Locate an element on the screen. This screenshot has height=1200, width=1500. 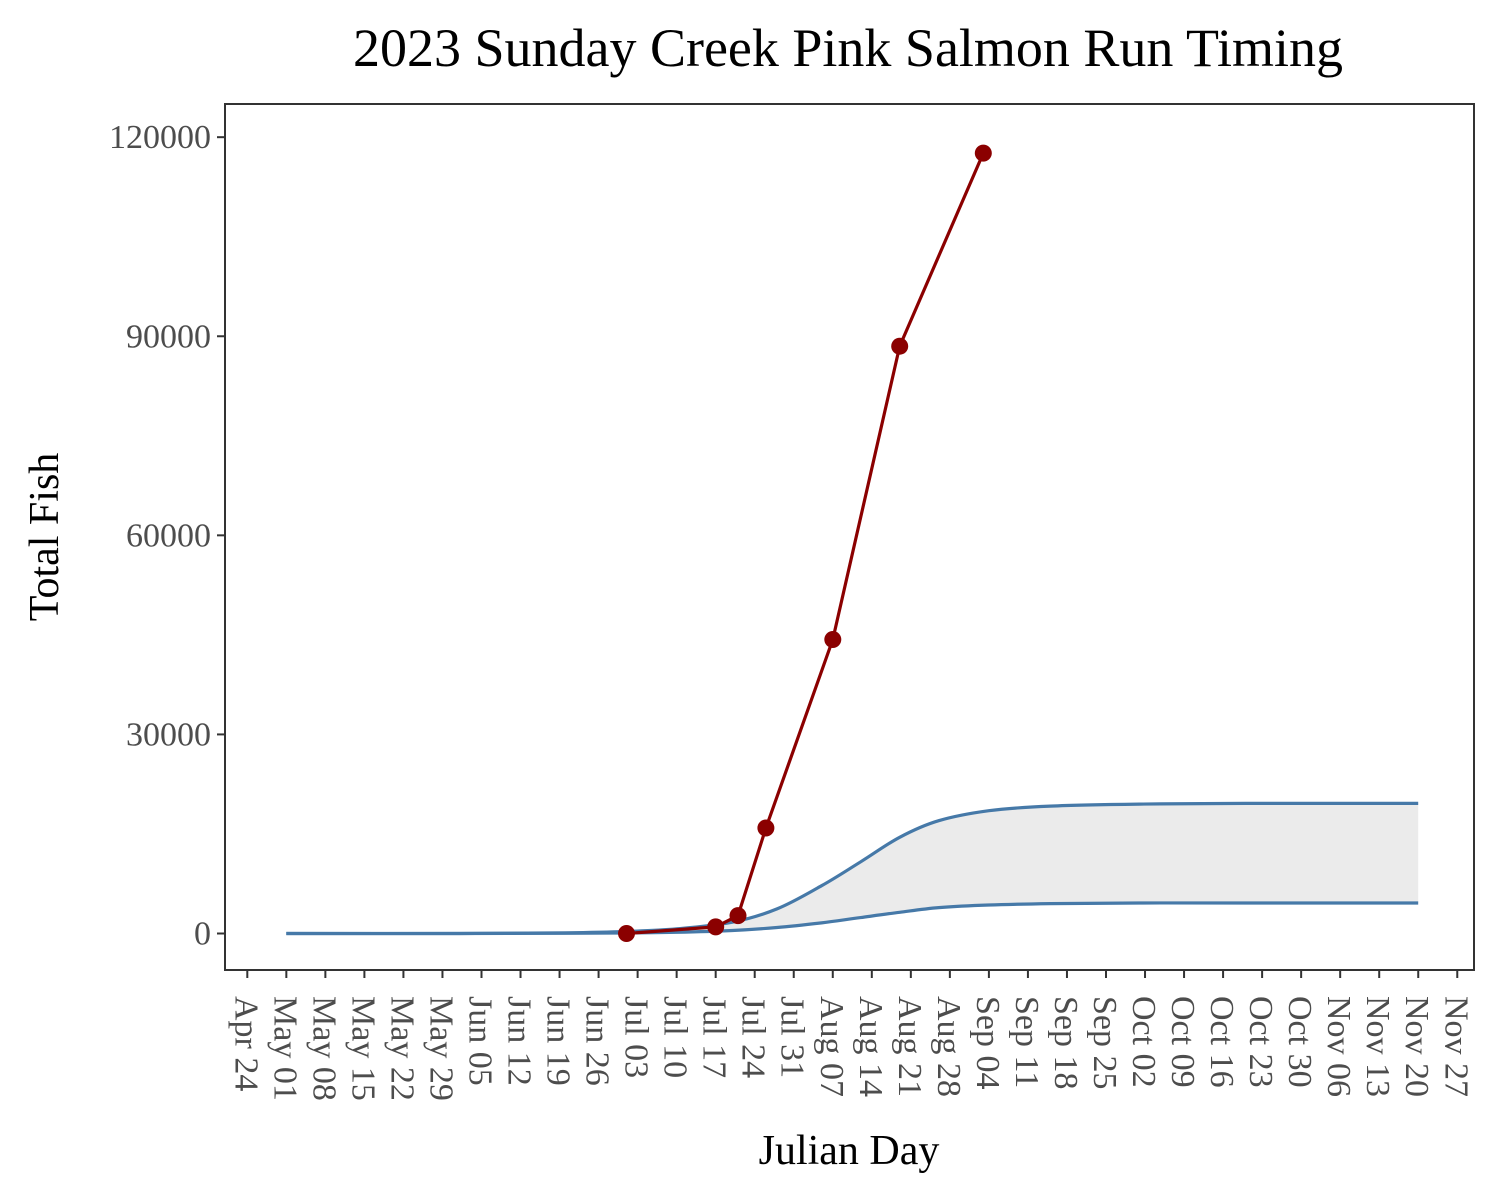
x-tick-label: Apr 24 is located at coordinates (245, 1043).